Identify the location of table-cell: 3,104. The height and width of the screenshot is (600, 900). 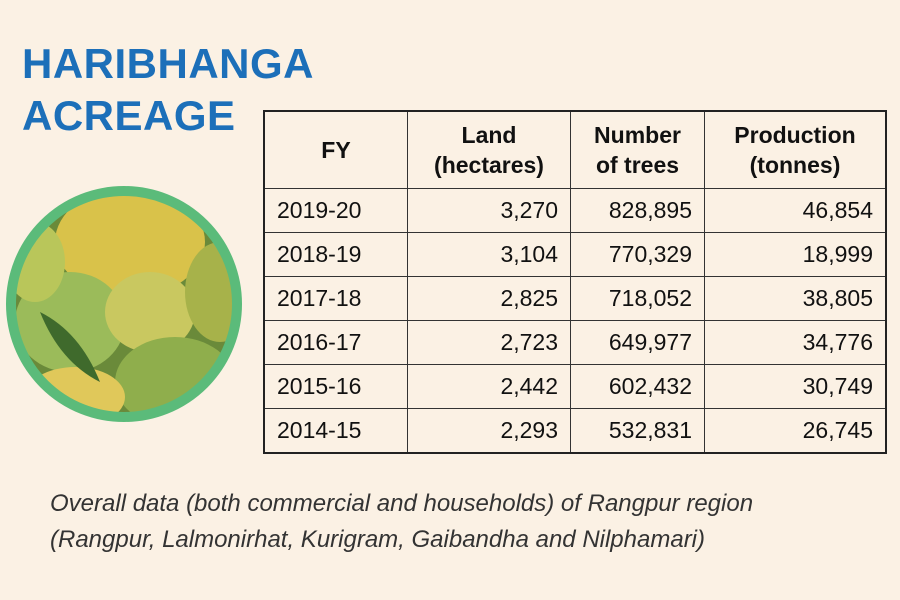
(489, 254).